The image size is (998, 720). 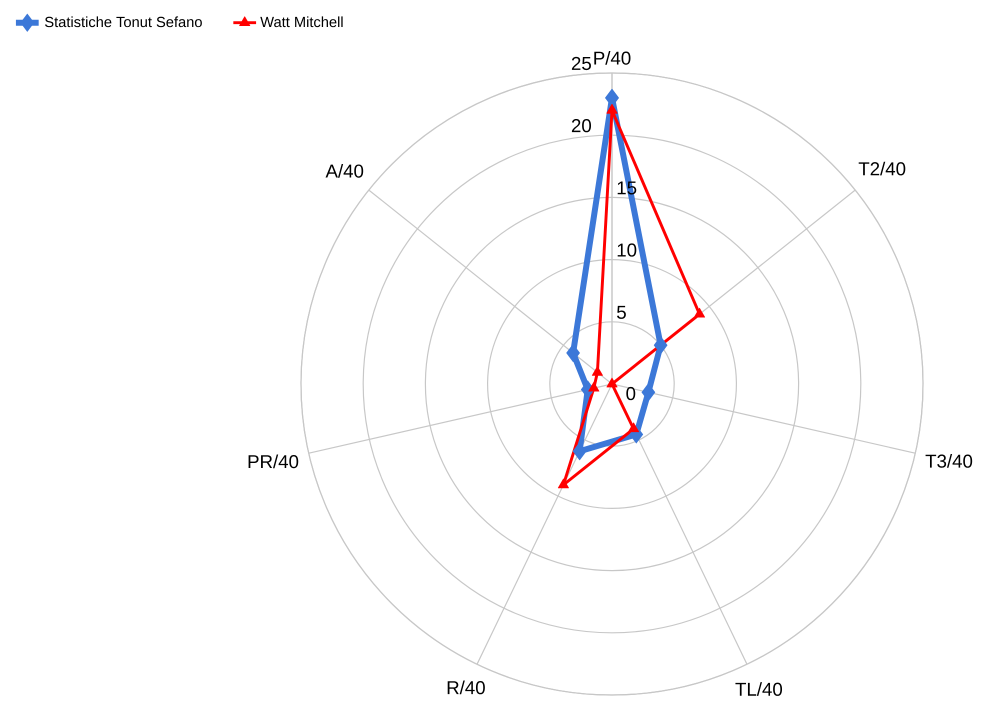 What do you see at coordinates (466, 687) in the screenshot?
I see `spoke-label: R/40` at bounding box center [466, 687].